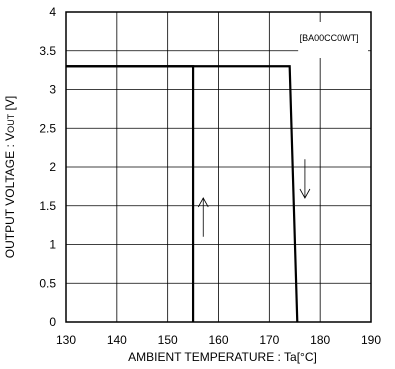  I want to click on x-tick-labels: 130 140 150 160 170 180 190, so click(218, 340).